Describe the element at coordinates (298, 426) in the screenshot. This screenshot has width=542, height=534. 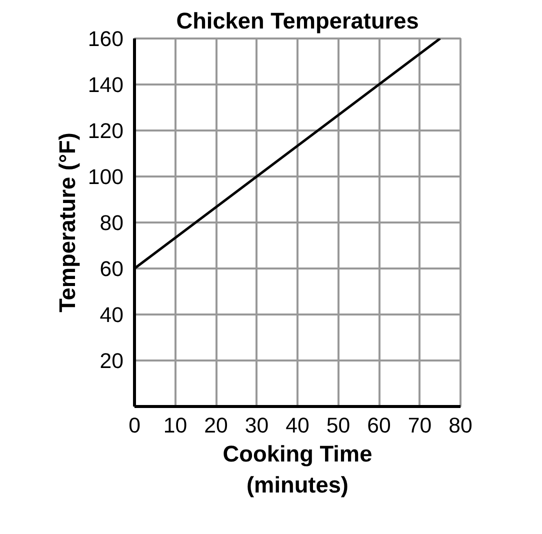
I see `x-tick-label: 40` at that location.